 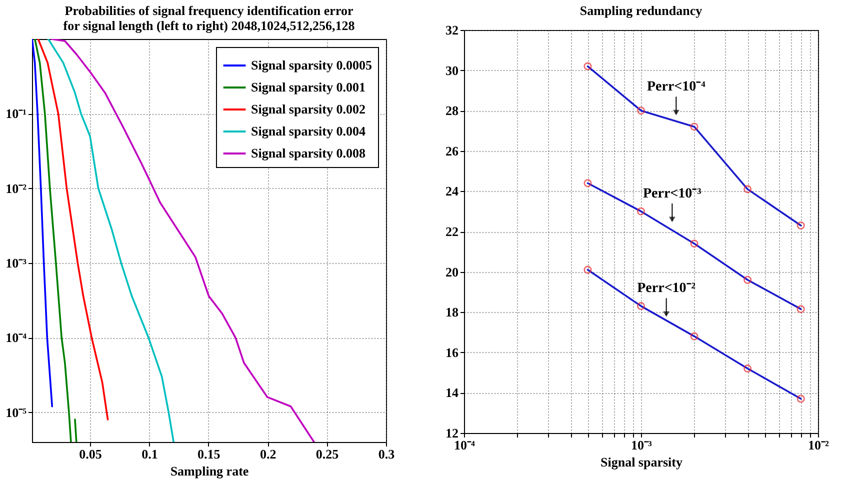 I want to click on annotation: Perr<10⁻⁴, so click(x=676, y=87).